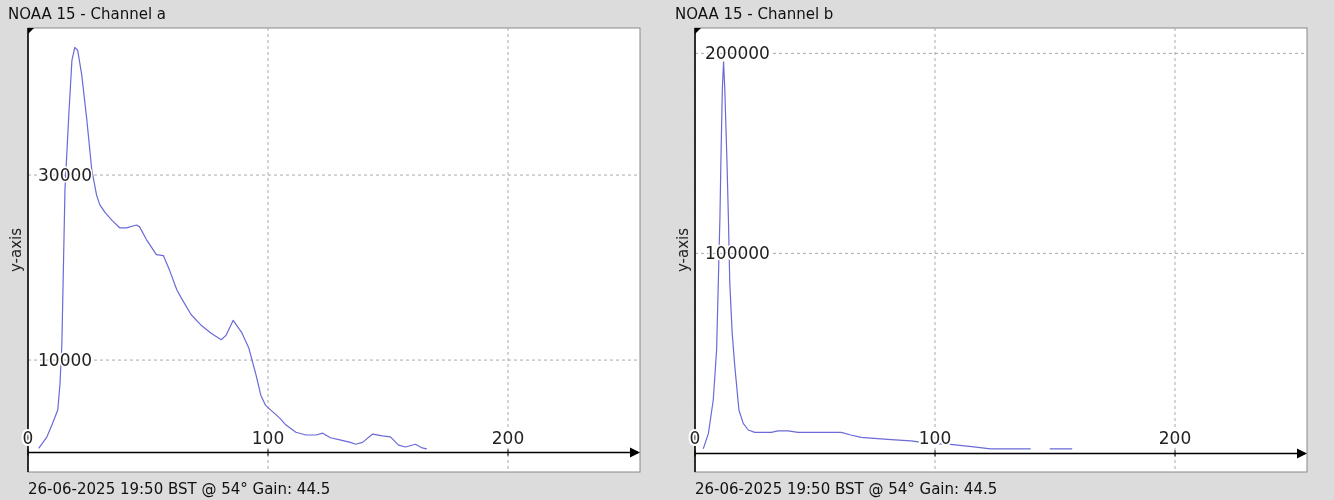 The width and height of the screenshot is (1334, 500). What do you see at coordinates (754, 14) in the screenshot?
I see `chart-title: NOAA 15 - Channel b` at bounding box center [754, 14].